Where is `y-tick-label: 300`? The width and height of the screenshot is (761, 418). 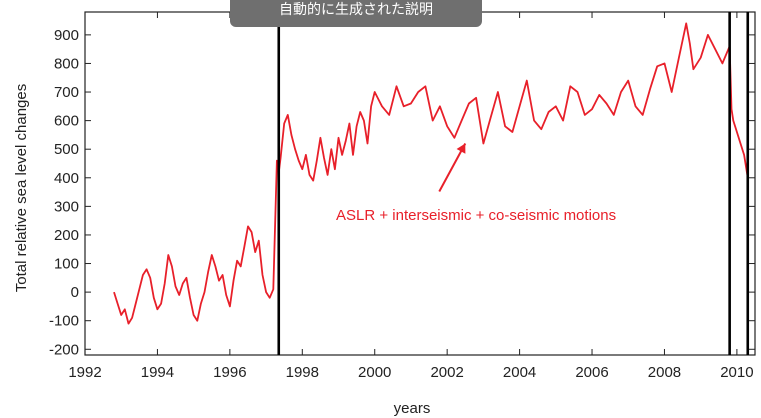
y-tick-label: 300 is located at coordinates (66, 206).